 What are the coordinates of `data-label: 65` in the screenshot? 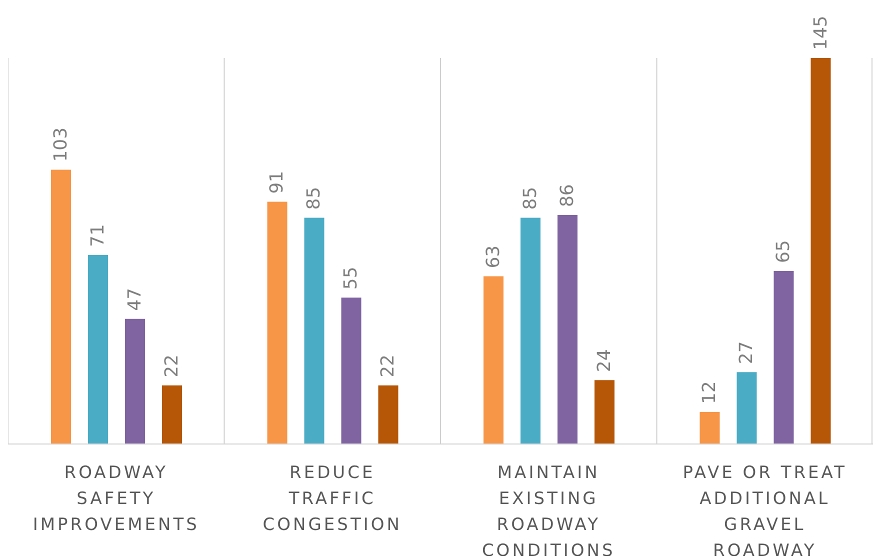 It's located at (783, 251).